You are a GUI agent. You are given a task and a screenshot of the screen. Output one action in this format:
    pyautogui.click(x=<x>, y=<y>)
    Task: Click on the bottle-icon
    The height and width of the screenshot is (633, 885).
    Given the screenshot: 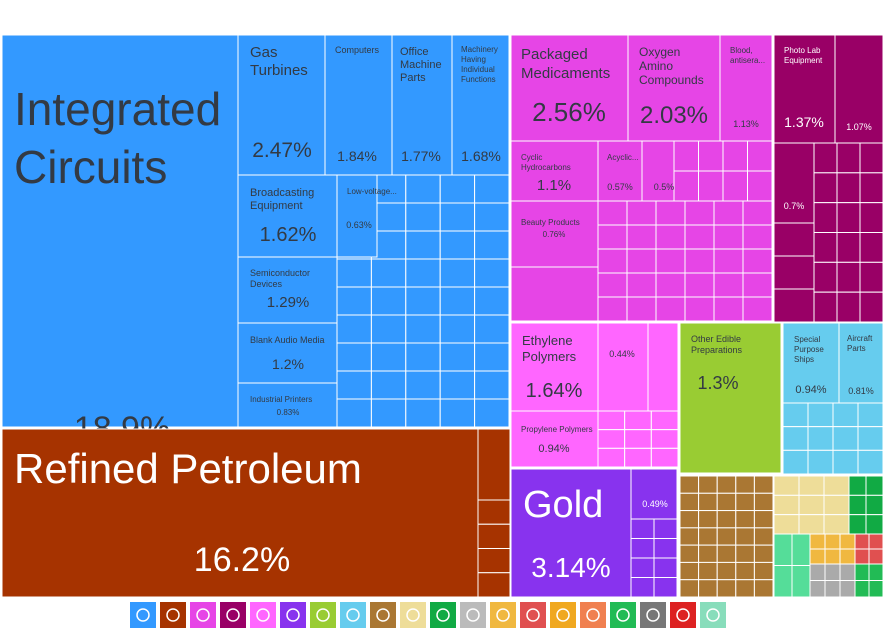 What is the action you would take?
    pyautogui.click(x=503, y=615)
    